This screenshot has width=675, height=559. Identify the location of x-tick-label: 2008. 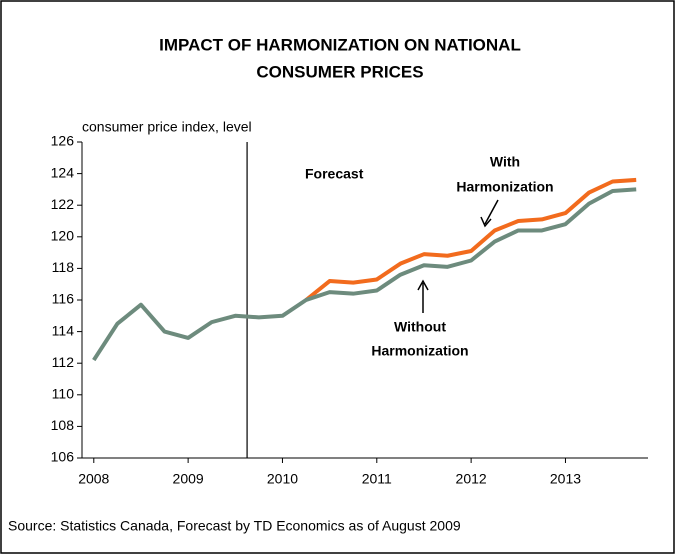
(93, 479).